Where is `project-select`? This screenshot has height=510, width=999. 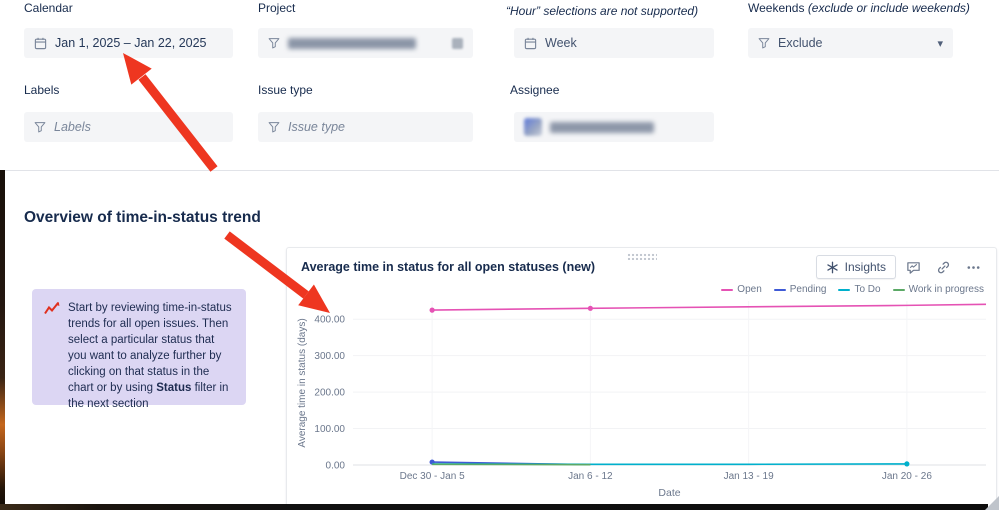
project-select is located at coordinates (365, 43).